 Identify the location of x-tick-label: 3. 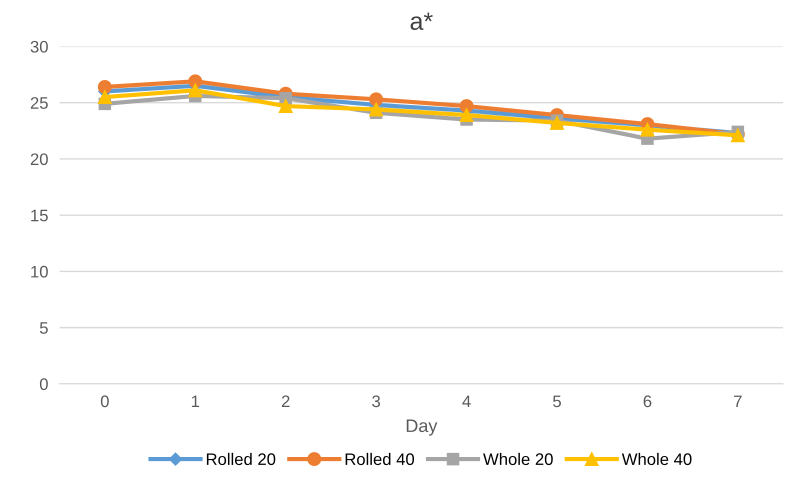
(376, 401).